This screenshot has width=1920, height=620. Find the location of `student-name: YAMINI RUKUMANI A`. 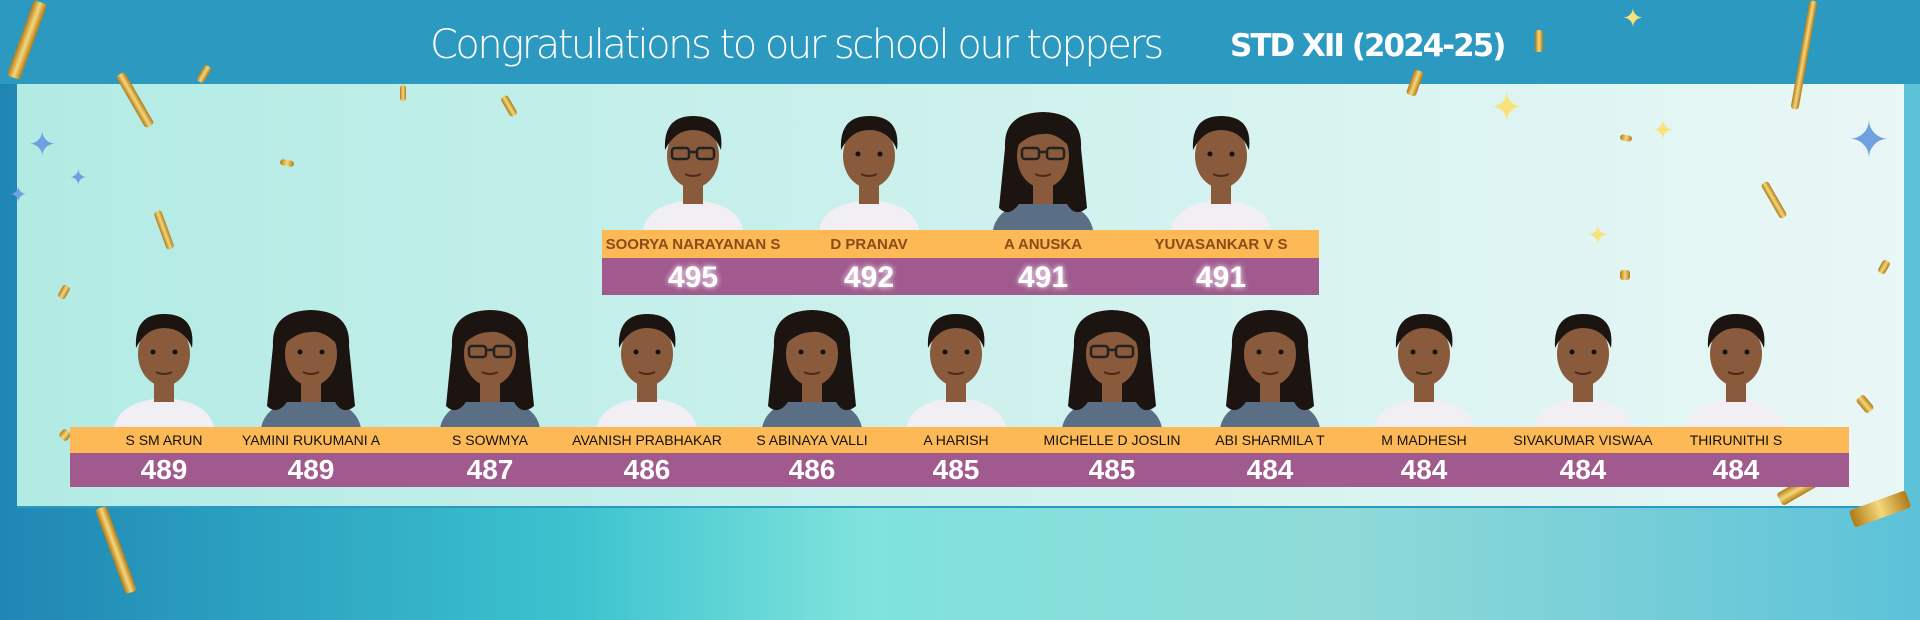

student-name: YAMINI RUKUMANI A is located at coordinates (311, 440).